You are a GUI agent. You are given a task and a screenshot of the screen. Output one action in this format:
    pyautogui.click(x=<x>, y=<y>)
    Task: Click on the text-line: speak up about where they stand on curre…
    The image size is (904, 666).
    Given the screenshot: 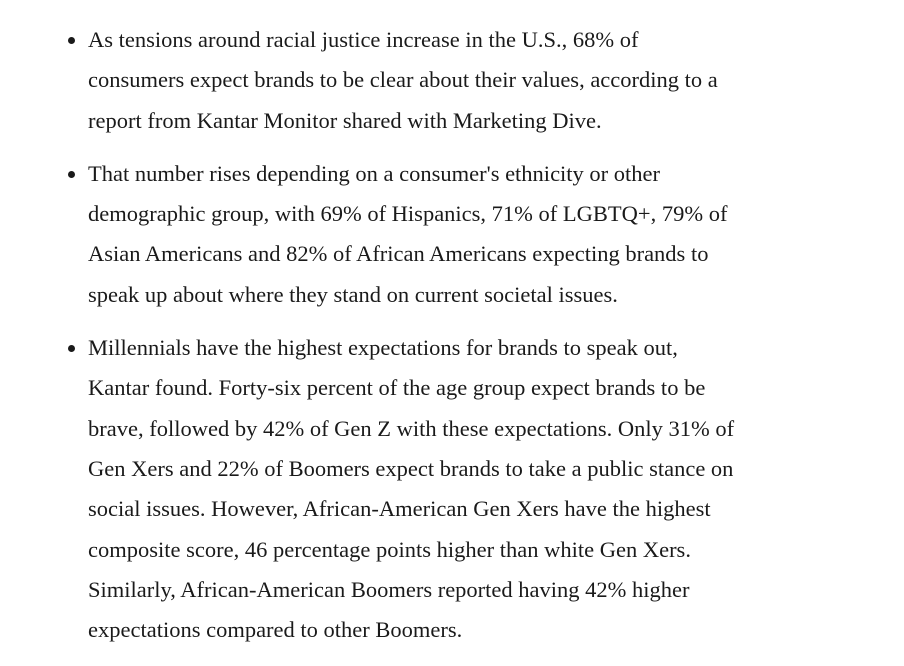 What is the action you would take?
    pyautogui.click(x=353, y=294)
    